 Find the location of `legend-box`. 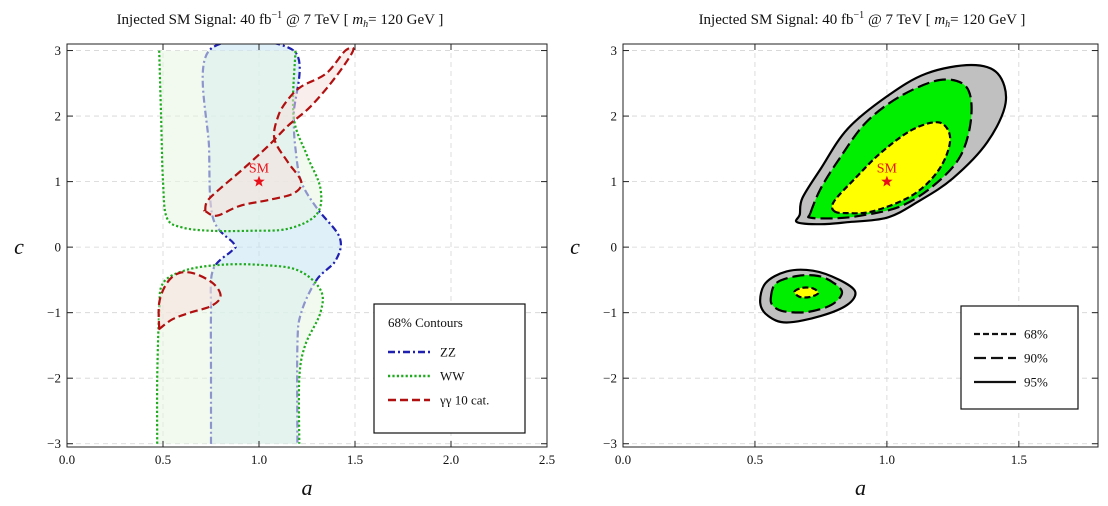

legend-box is located at coordinates (449, 368).